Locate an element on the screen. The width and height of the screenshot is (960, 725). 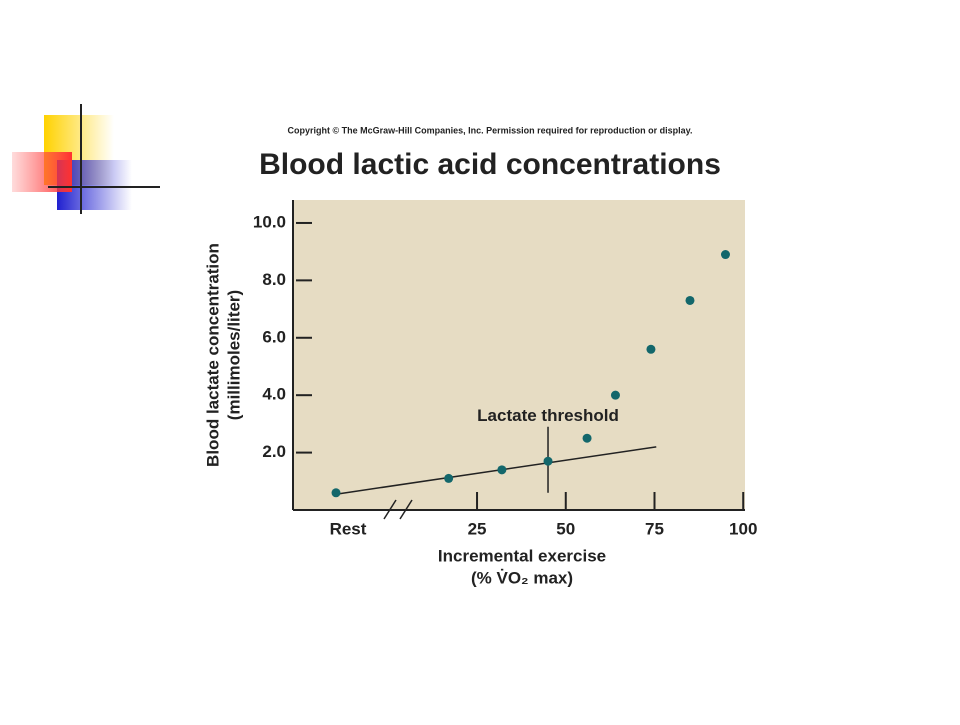
x-tick-label: 100 is located at coordinates (743, 528).